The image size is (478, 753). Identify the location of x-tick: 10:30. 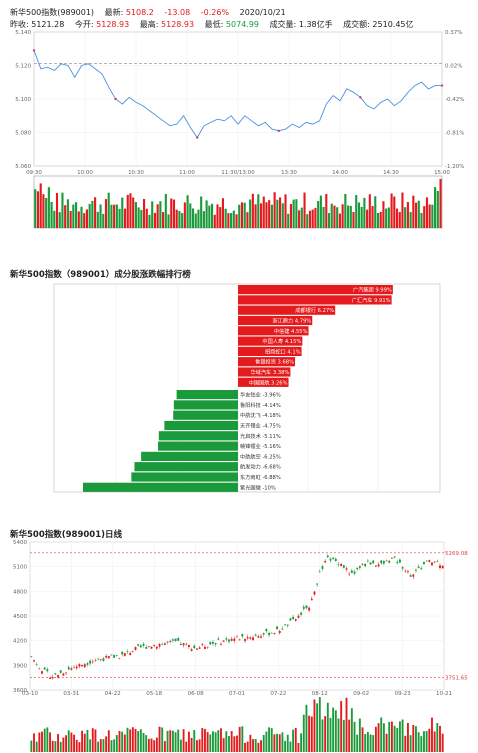
(136, 173).